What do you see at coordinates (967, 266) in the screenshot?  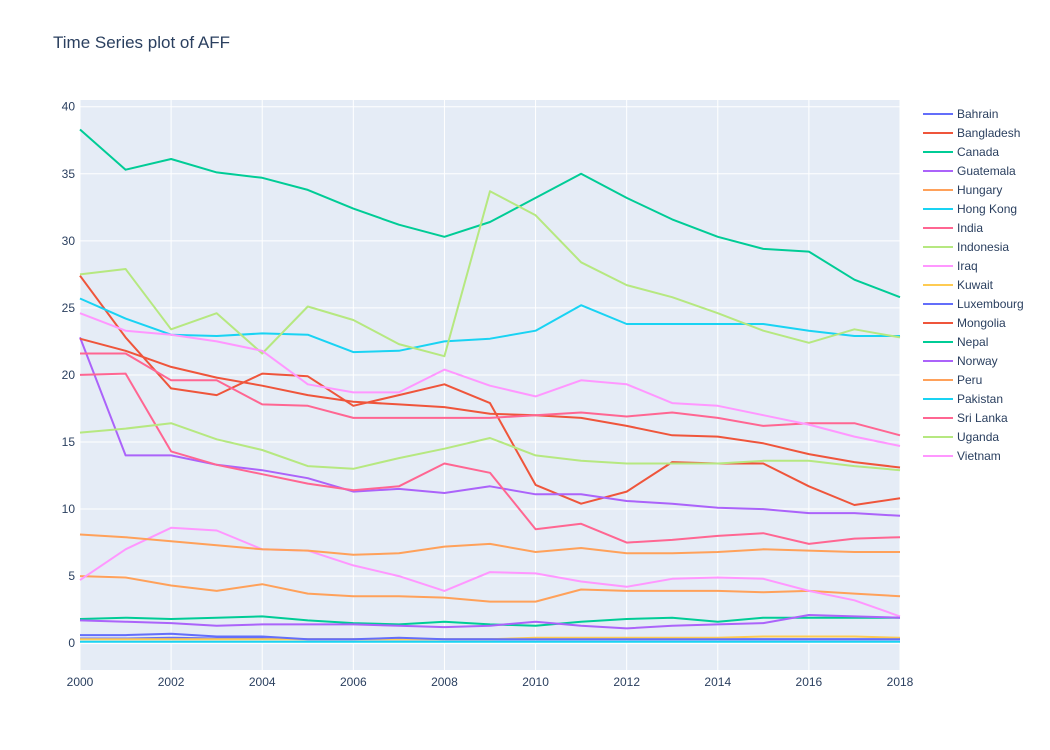 I see `legend-label: Iraq` at bounding box center [967, 266].